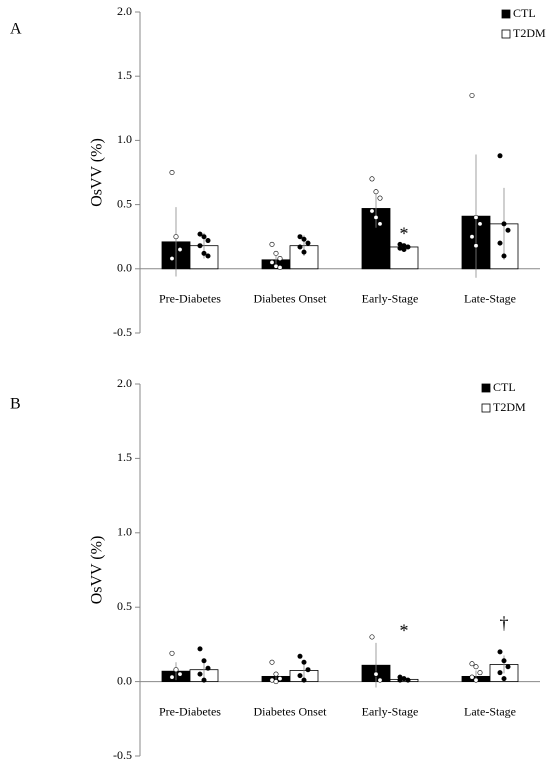  Describe the element at coordinates (122, 332) in the screenshot. I see `y-tick-label: -0.5` at that location.